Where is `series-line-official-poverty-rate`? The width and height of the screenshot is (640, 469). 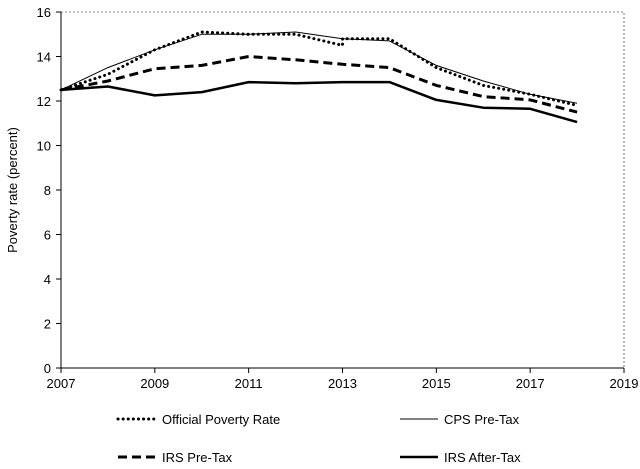 series-line-official-poverty-rate is located at coordinates (319, 68).